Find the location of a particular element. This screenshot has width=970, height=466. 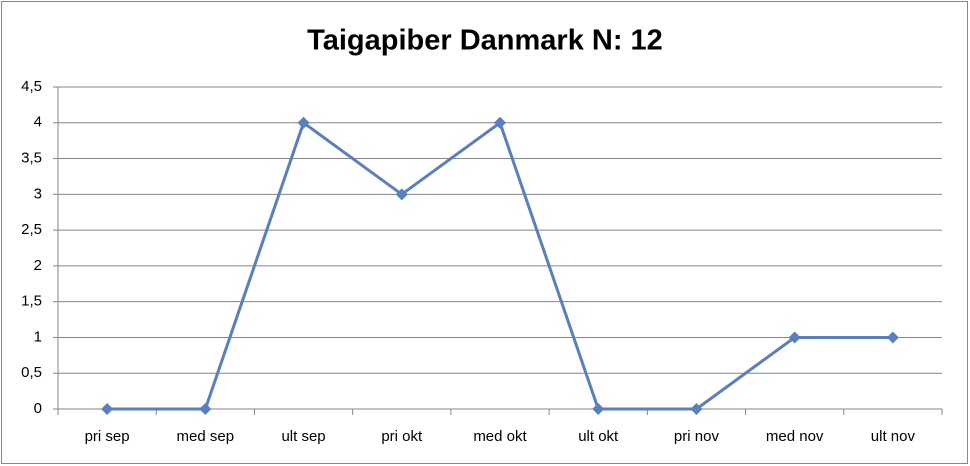

y-tick-label: 0,5 is located at coordinates (31, 372).